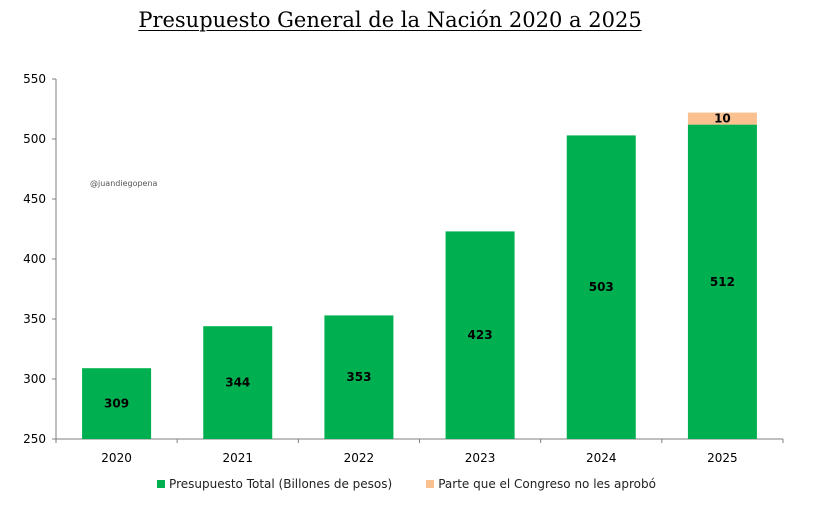  I want to click on data-label: 423, so click(480, 335).